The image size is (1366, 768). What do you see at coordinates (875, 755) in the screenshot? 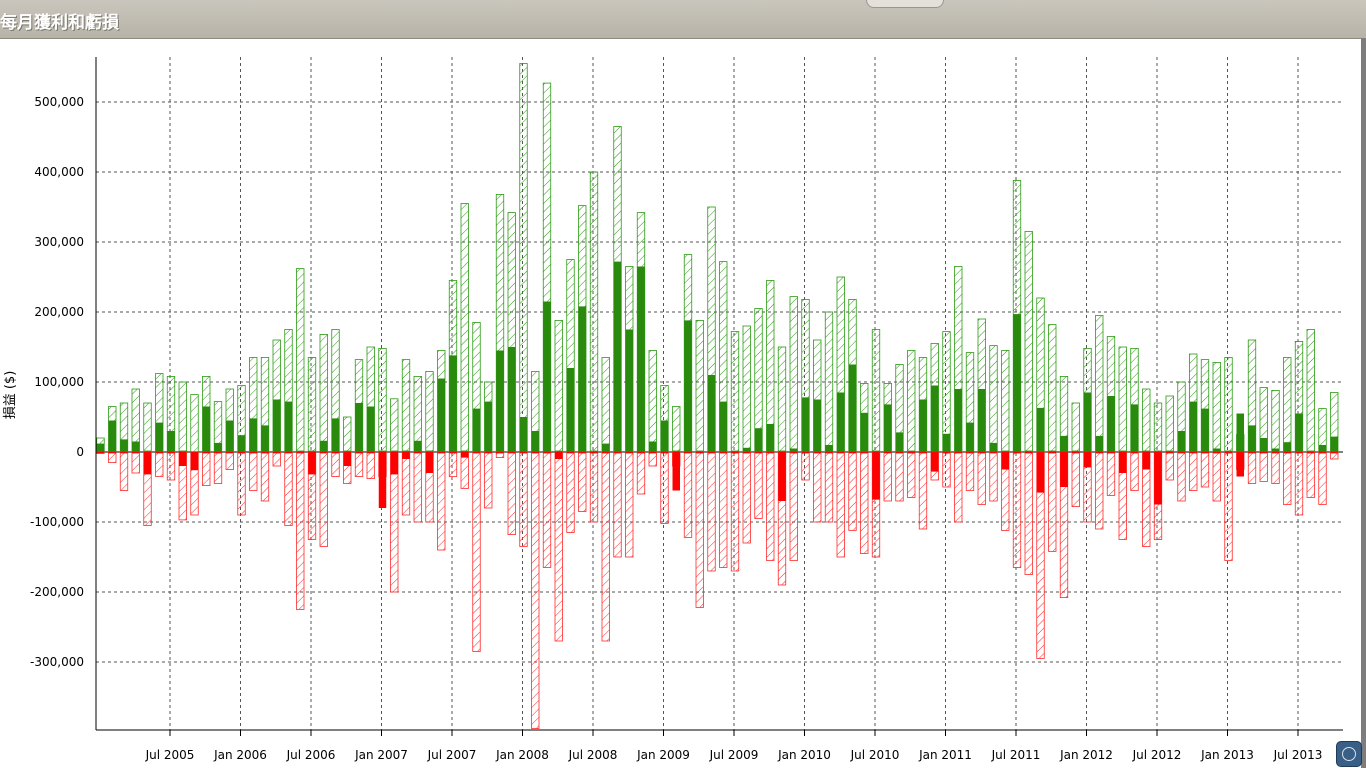
I see `x-tick-label: Jul 2010` at bounding box center [875, 755].